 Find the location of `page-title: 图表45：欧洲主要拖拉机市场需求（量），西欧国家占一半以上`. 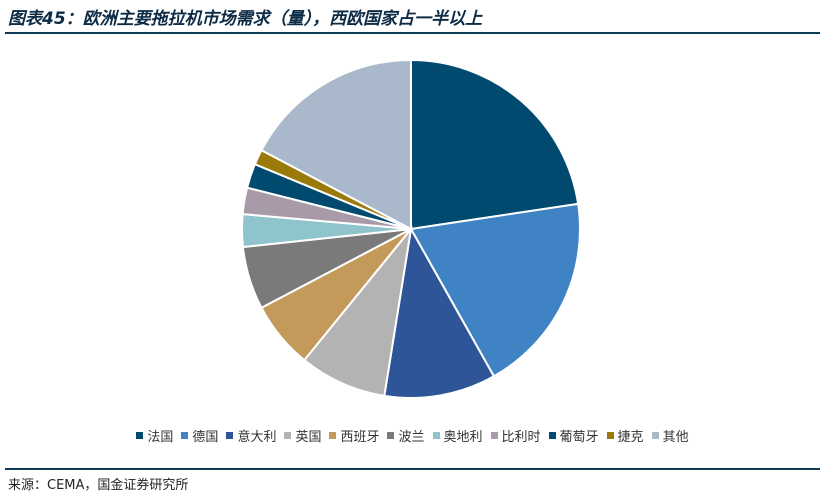

page-title: 图表45：欧洲主要拖拉机市场需求（量），西欧国家占一半以上 is located at coordinates (245, 19).